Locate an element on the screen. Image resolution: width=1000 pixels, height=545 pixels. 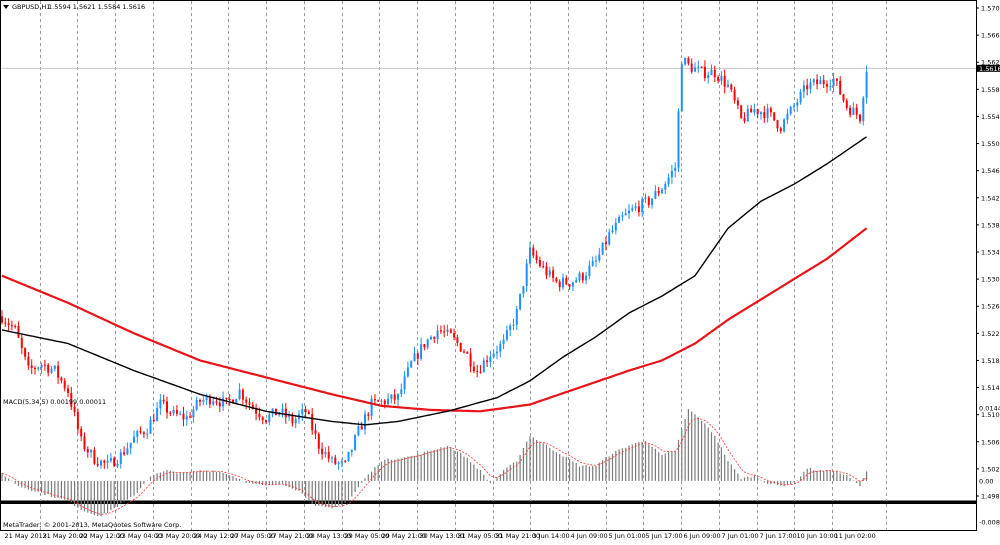
price-tick-label: 1.5625 is located at coordinates (990, 63).